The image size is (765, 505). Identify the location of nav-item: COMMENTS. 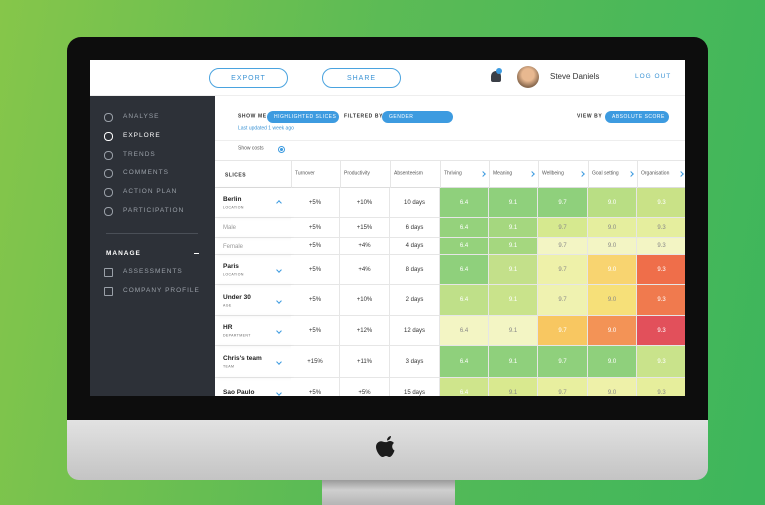
(146, 173).